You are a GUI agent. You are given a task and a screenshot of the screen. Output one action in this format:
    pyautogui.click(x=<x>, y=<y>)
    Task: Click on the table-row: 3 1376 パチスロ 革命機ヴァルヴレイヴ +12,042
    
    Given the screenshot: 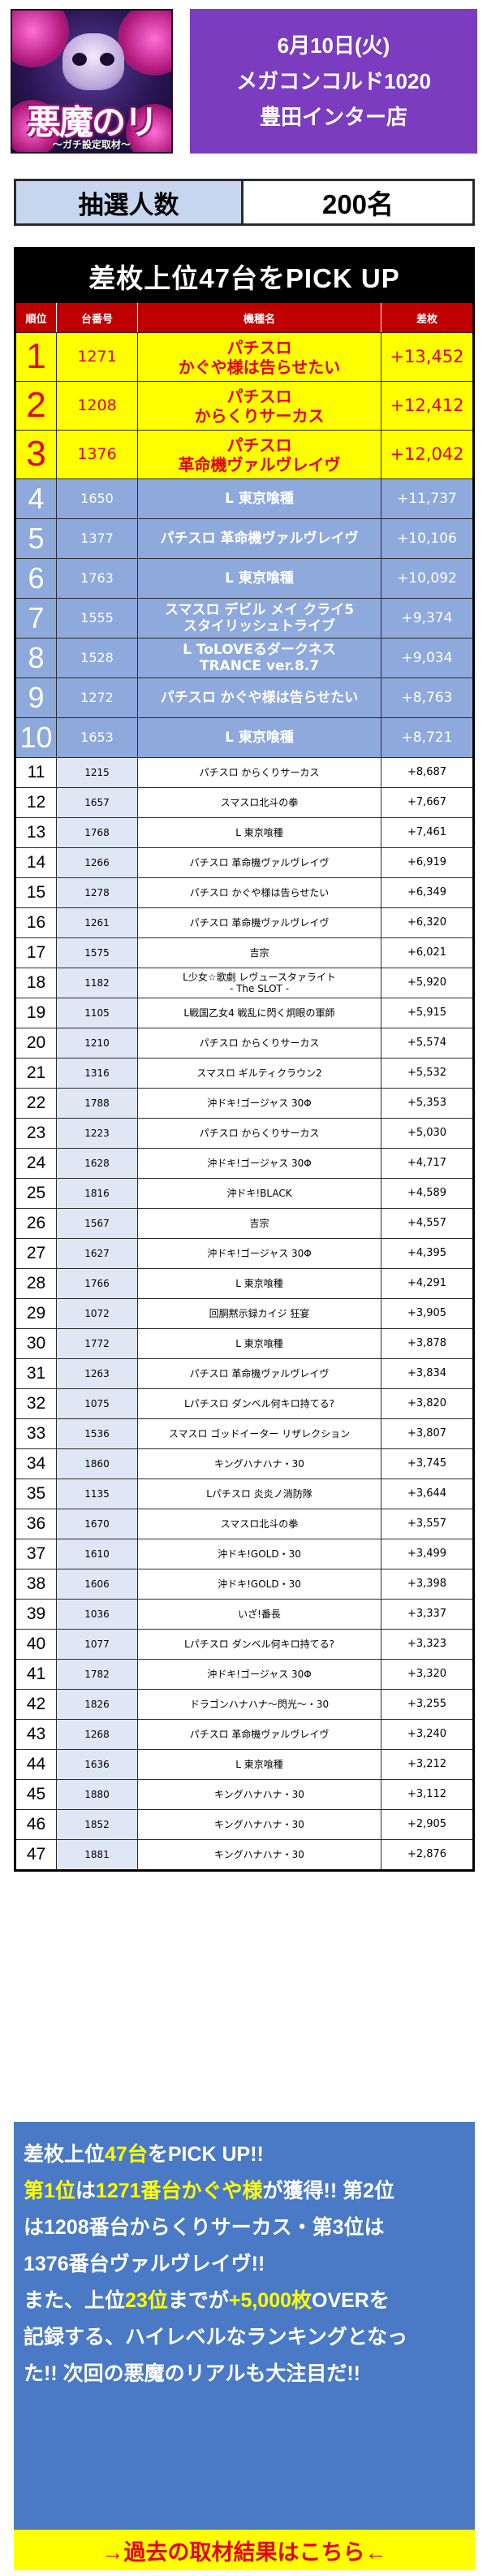 What is the action you would take?
    pyautogui.click(x=244, y=454)
    